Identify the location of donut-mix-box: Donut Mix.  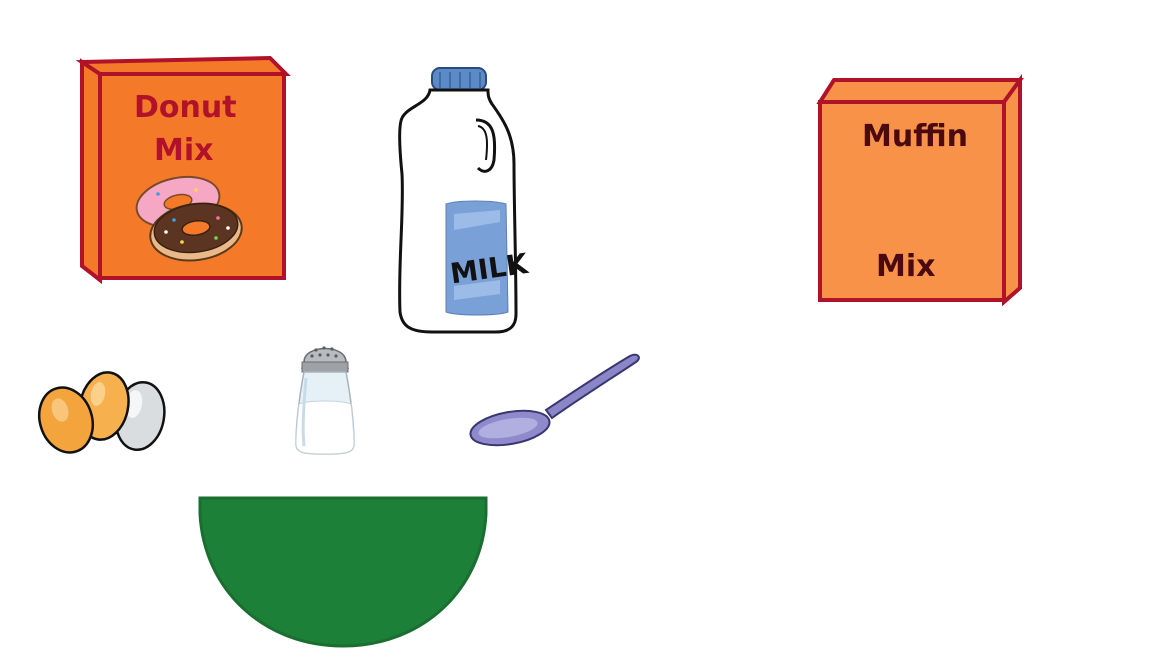
(183, 168).